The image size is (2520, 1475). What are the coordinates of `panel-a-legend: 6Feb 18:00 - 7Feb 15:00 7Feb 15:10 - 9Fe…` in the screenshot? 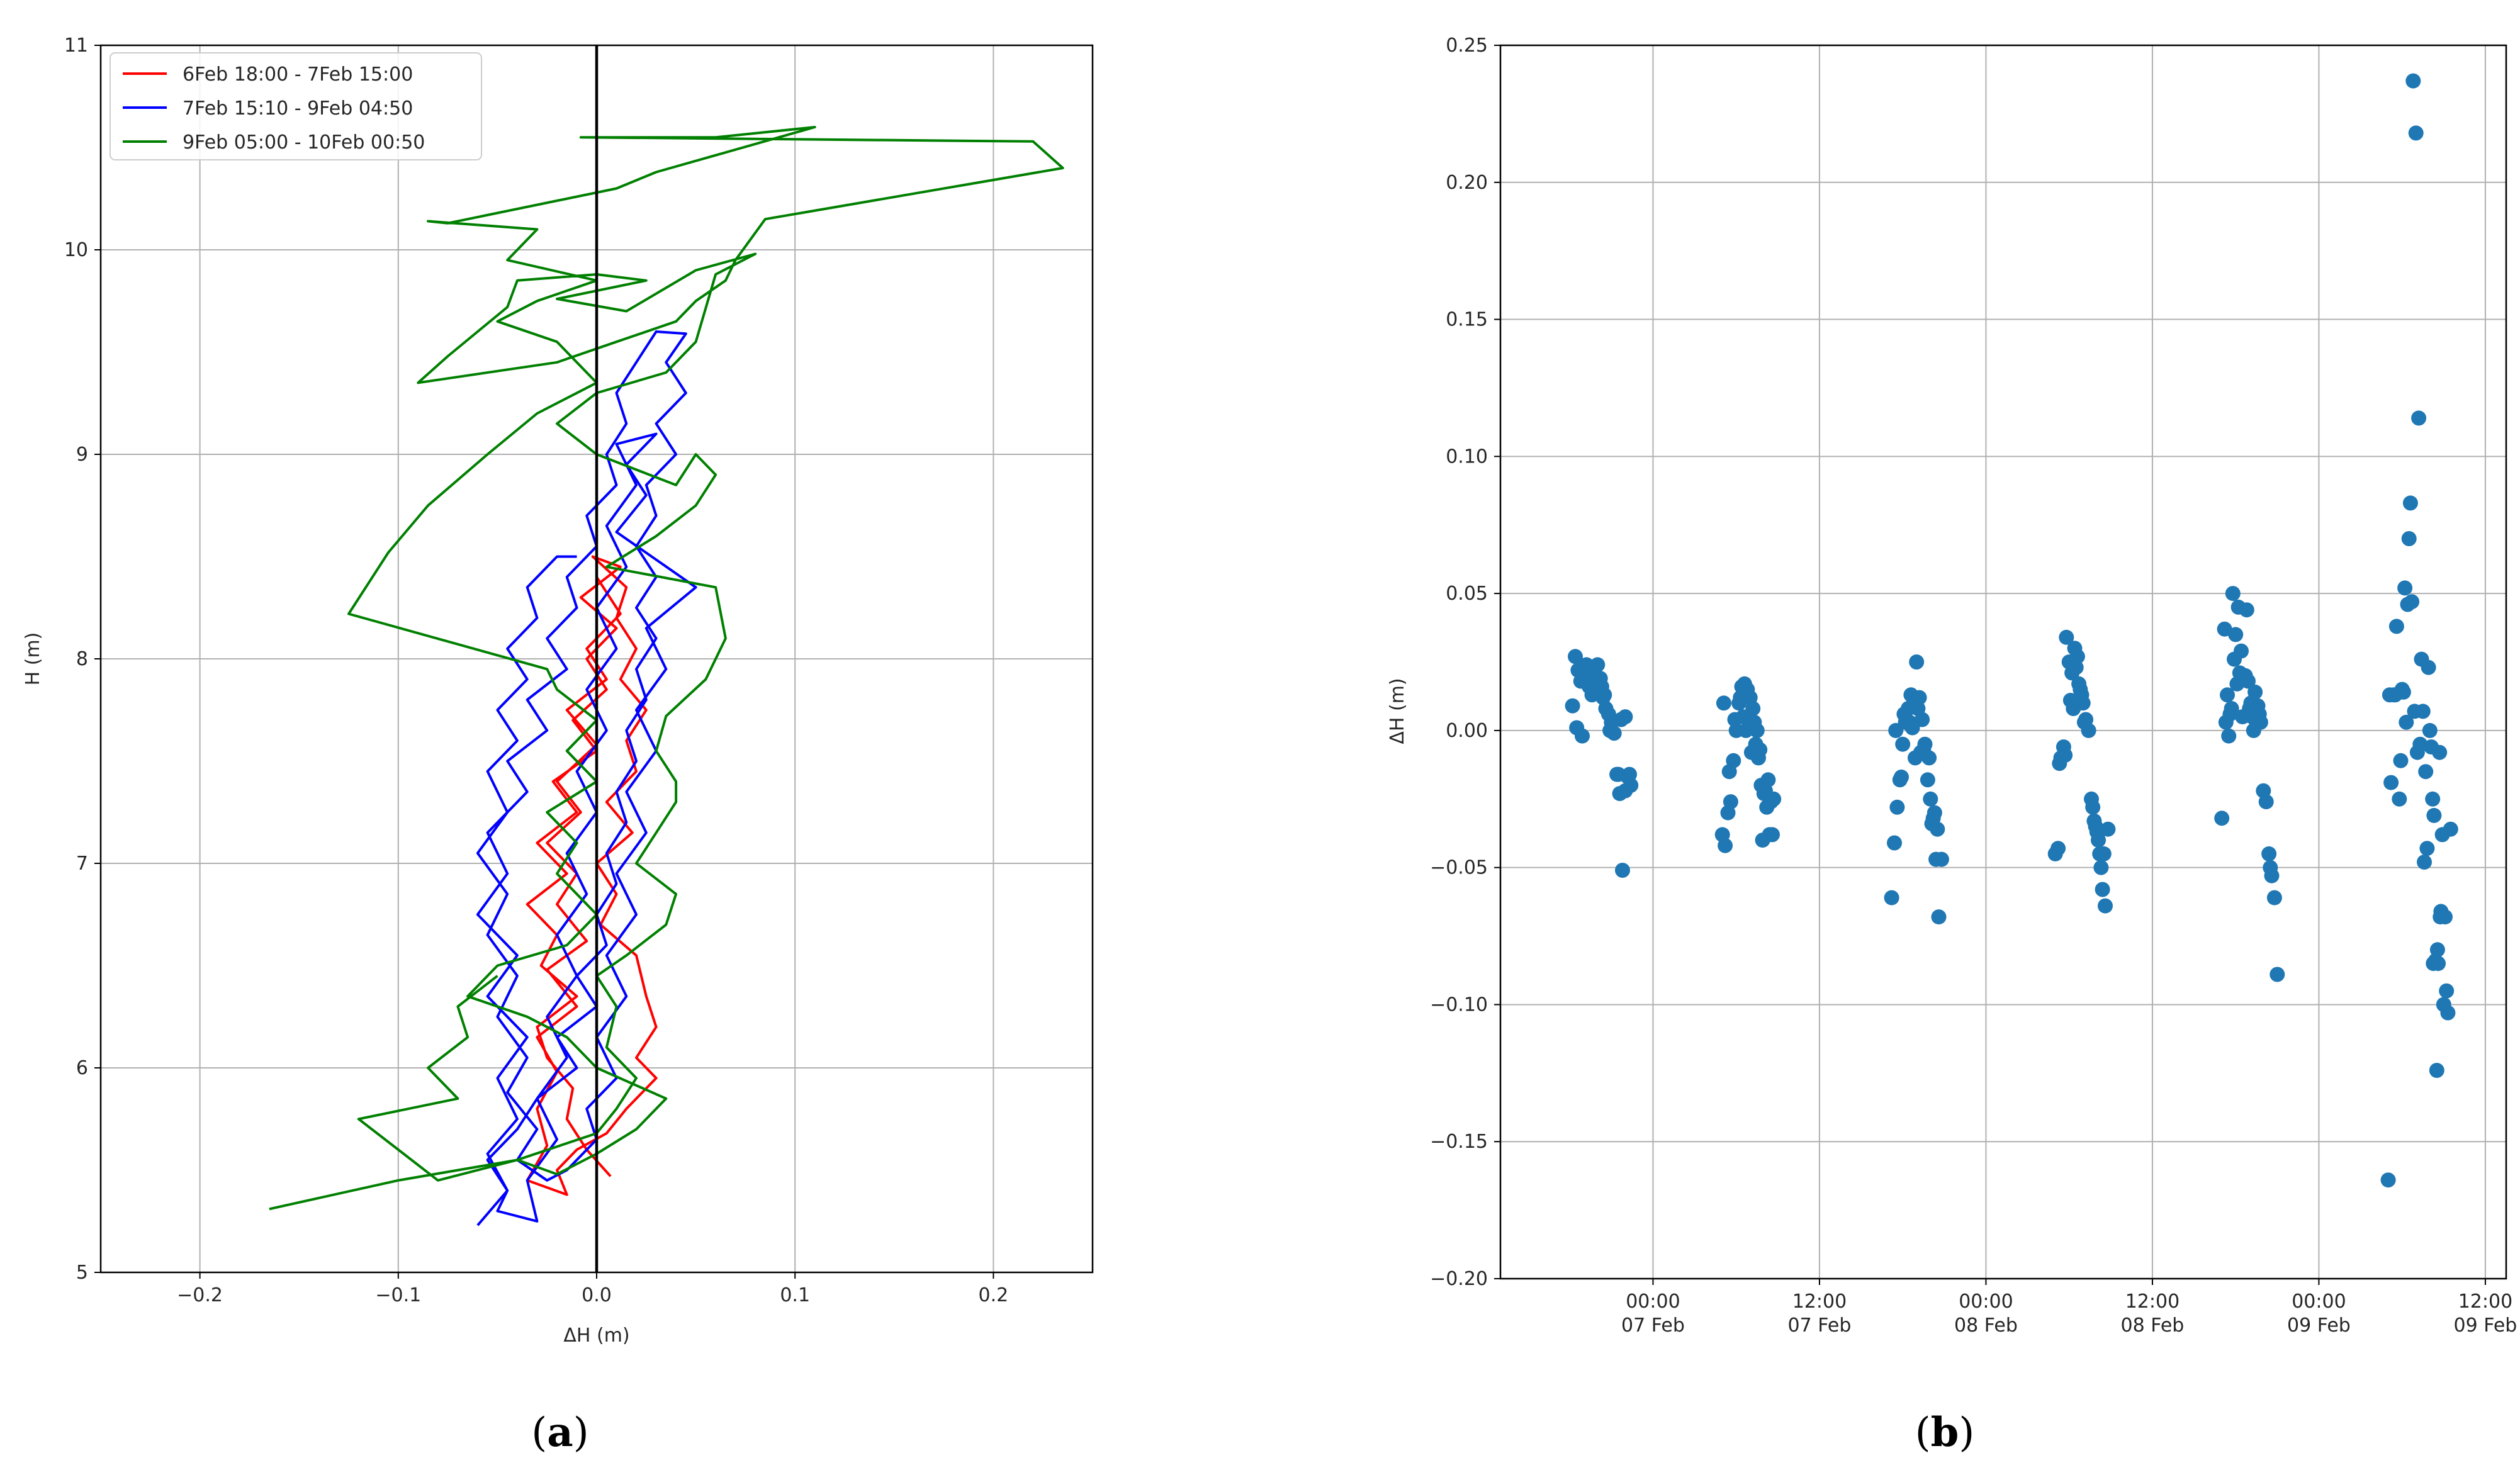 It's located at (296, 106).